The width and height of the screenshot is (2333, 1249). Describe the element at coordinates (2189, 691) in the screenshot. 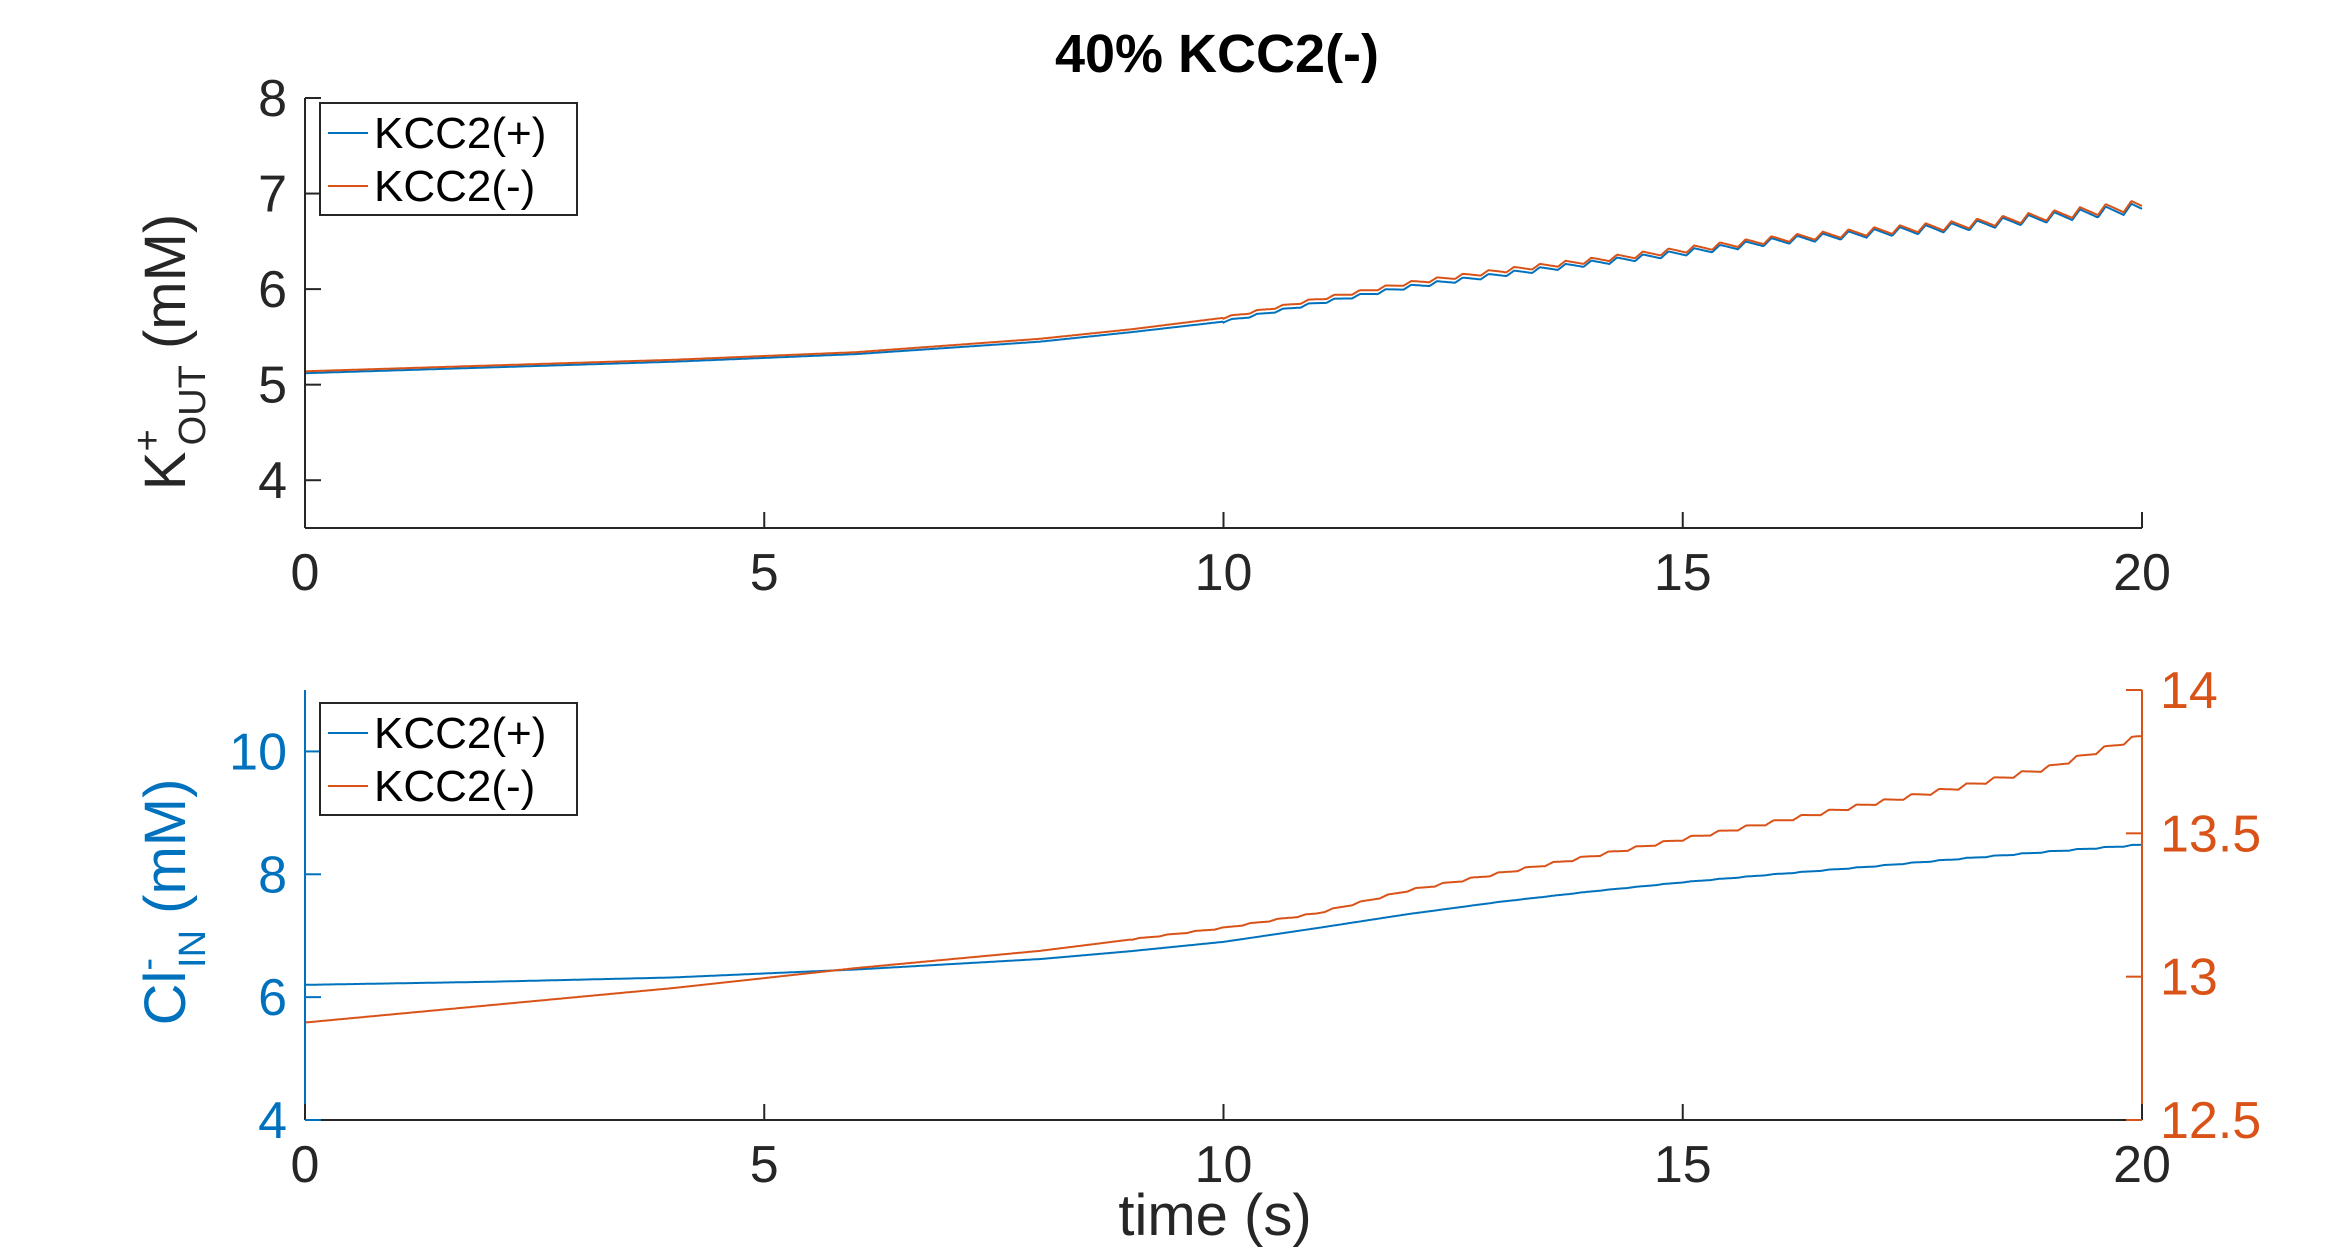

I see `bottom-y-tick-label-right: 14` at that location.